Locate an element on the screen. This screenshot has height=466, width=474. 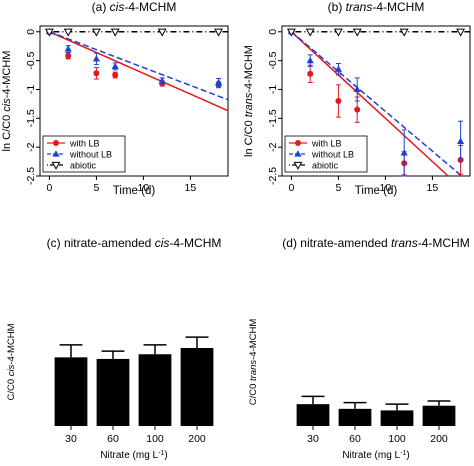
y-axis-label: C/C0 cis-4-MCHM is located at coordinates (11, 361).